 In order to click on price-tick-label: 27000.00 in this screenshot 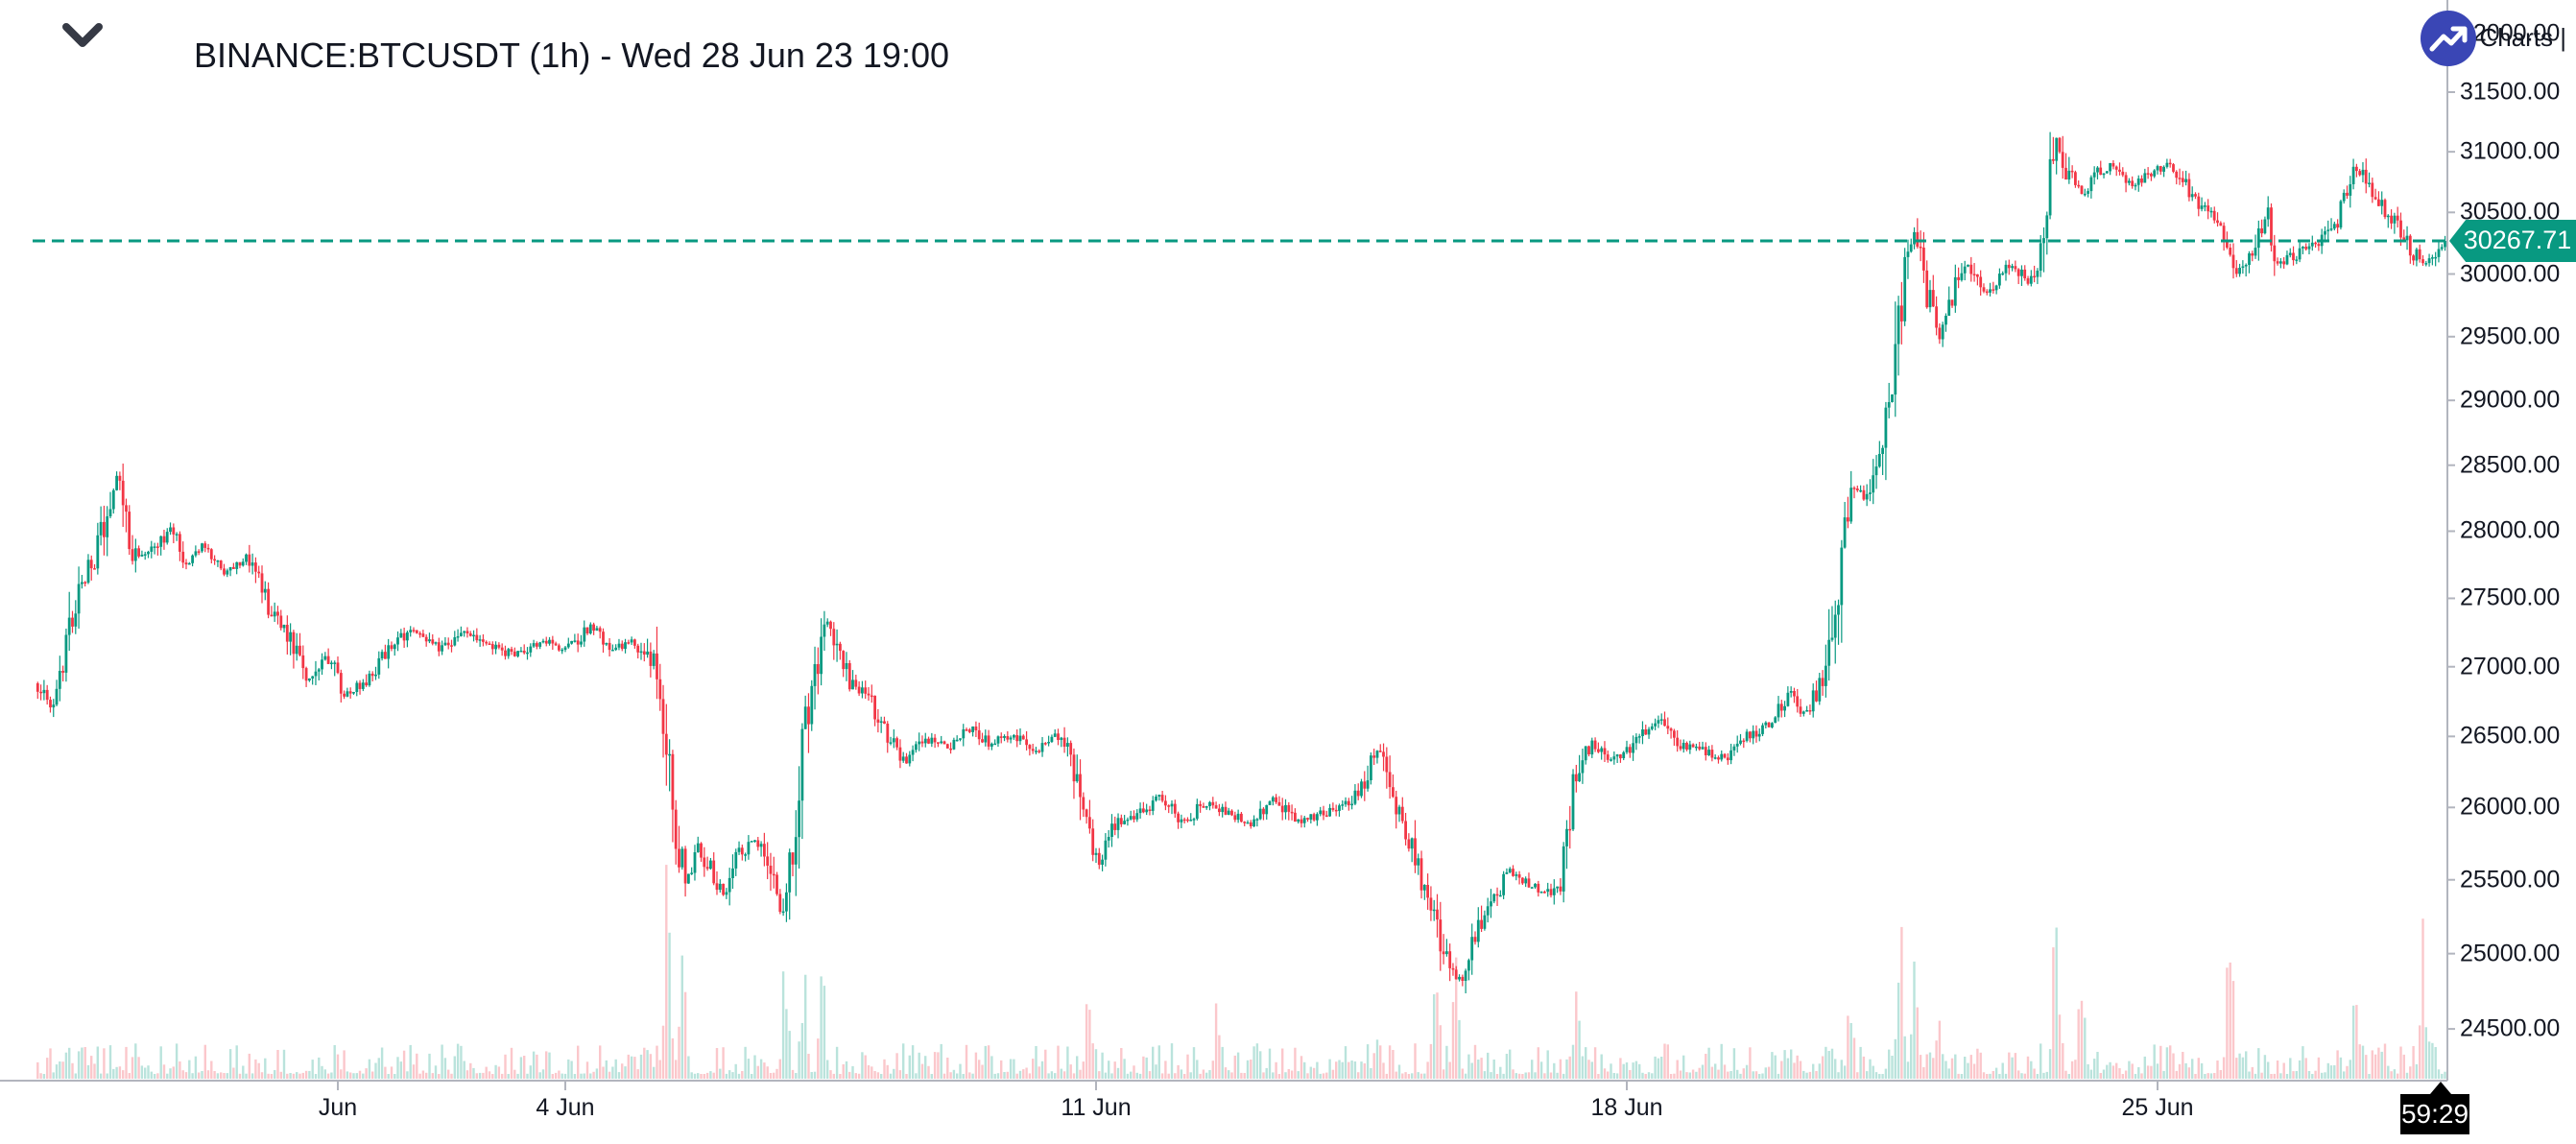, I will do `click(2510, 666)`.